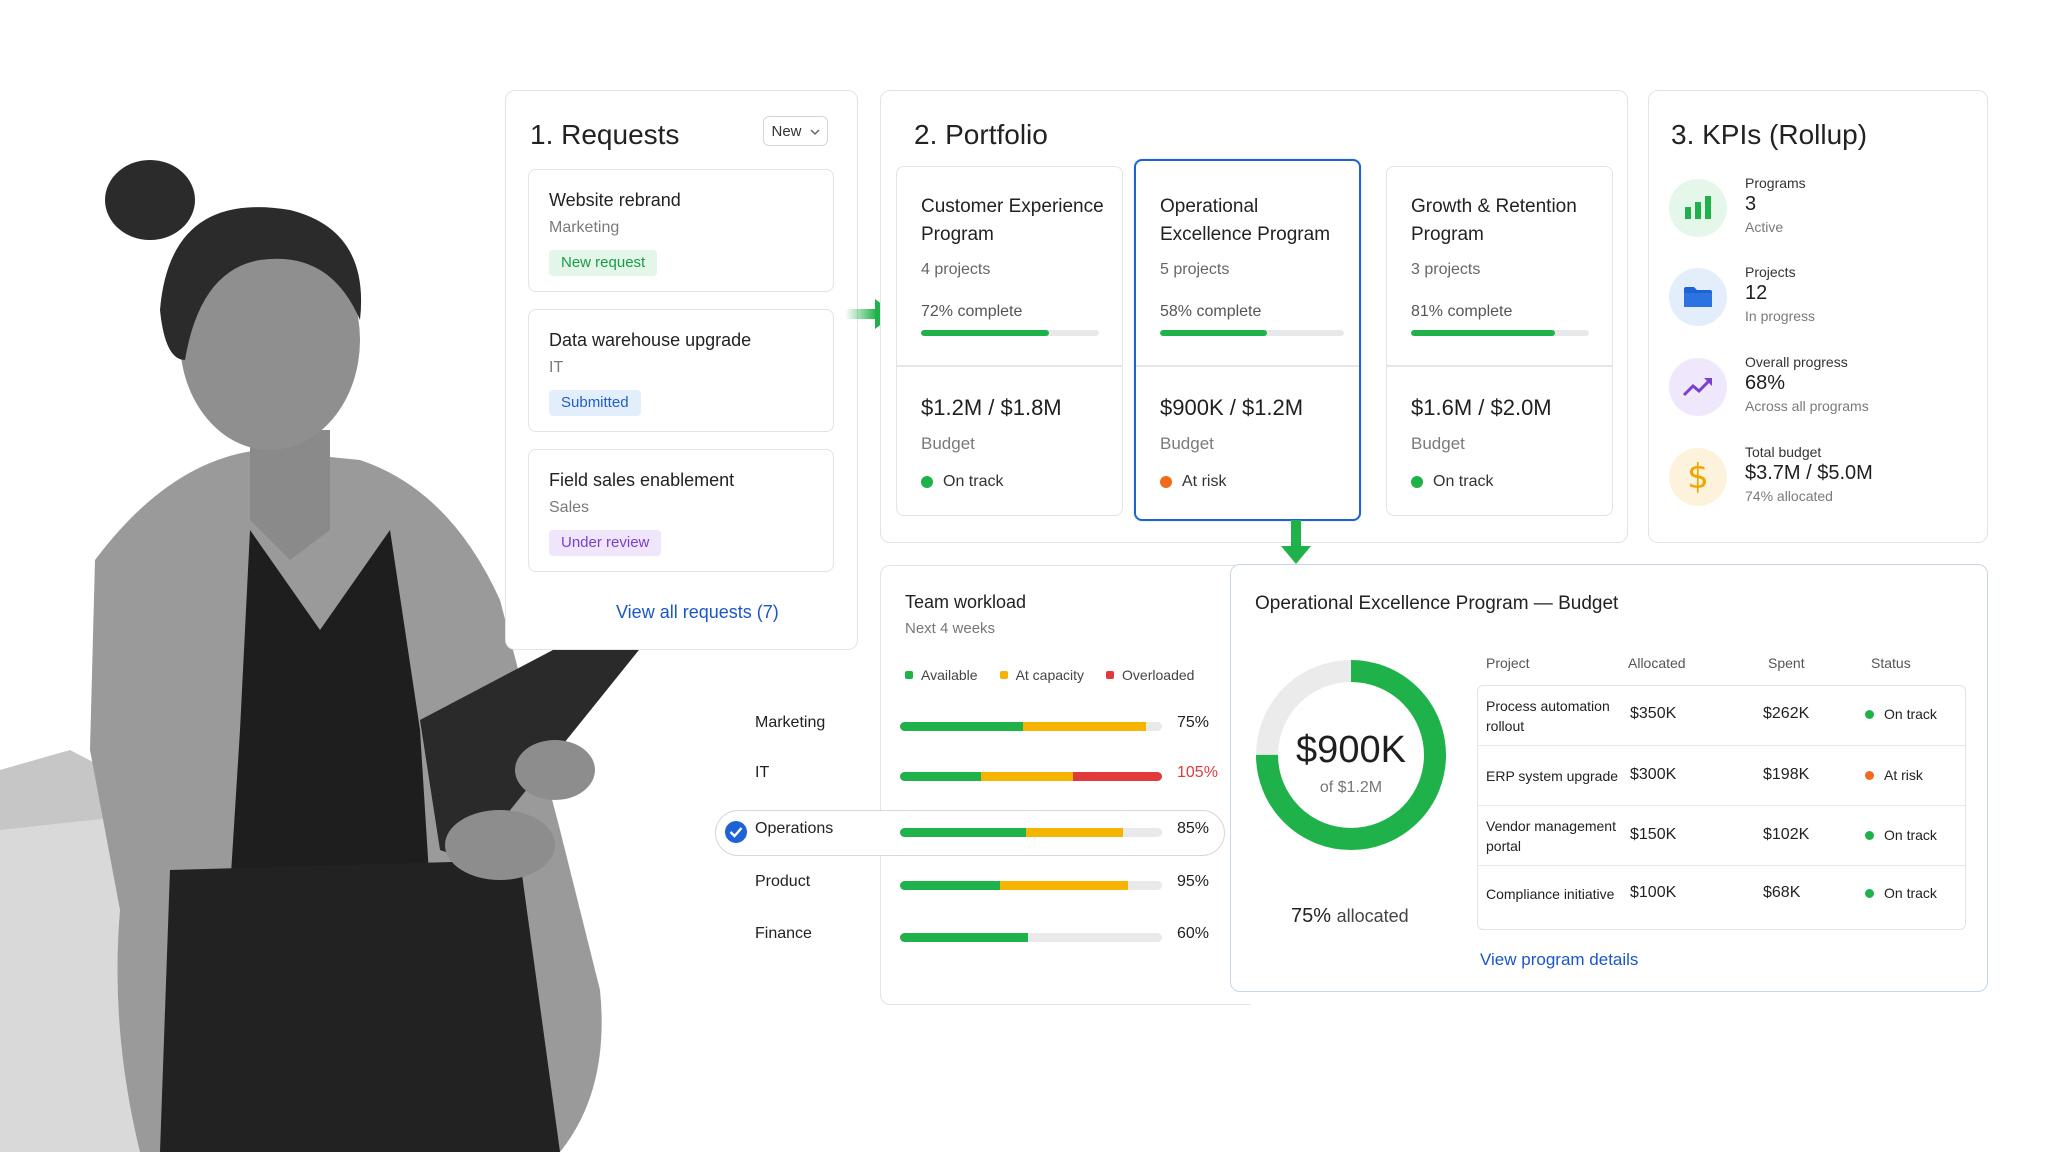  Describe the element at coordinates (1494, 220) in the screenshot. I see `program-name: Growth & Retention Program` at that location.